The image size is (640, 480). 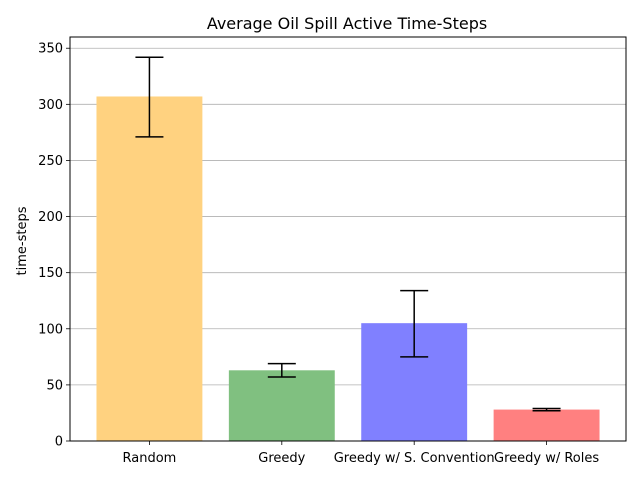 What do you see at coordinates (149, 268) in the screenshot?
I see `bar-random` at bounding box center [149, 268].